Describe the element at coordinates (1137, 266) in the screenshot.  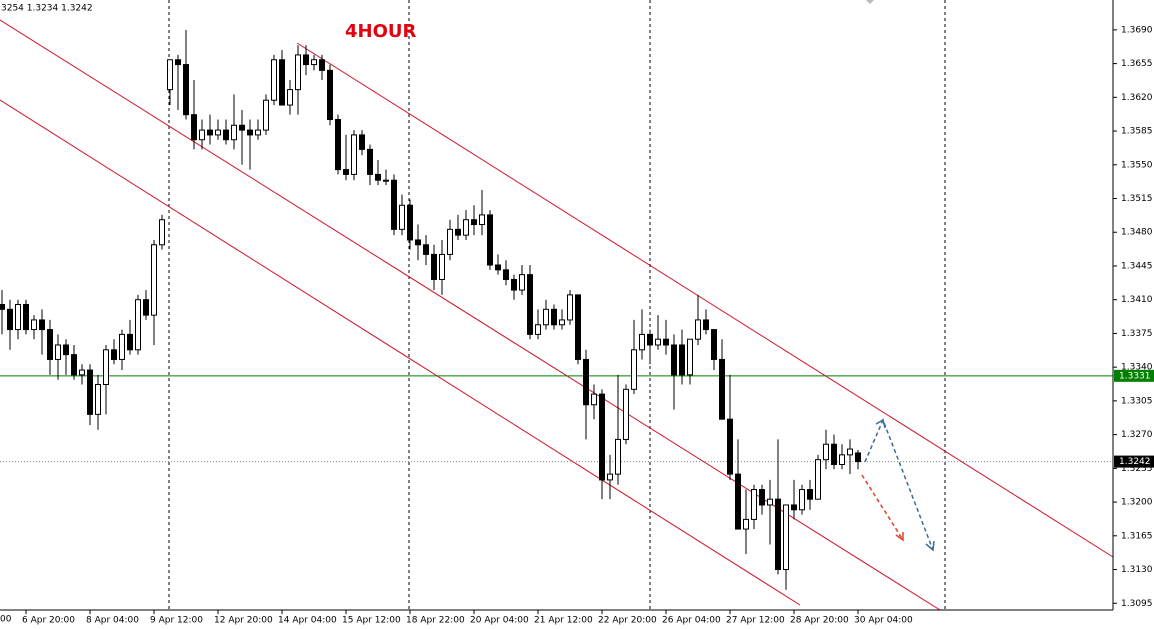
I see `y-tick-label: 1.3445` at that location.